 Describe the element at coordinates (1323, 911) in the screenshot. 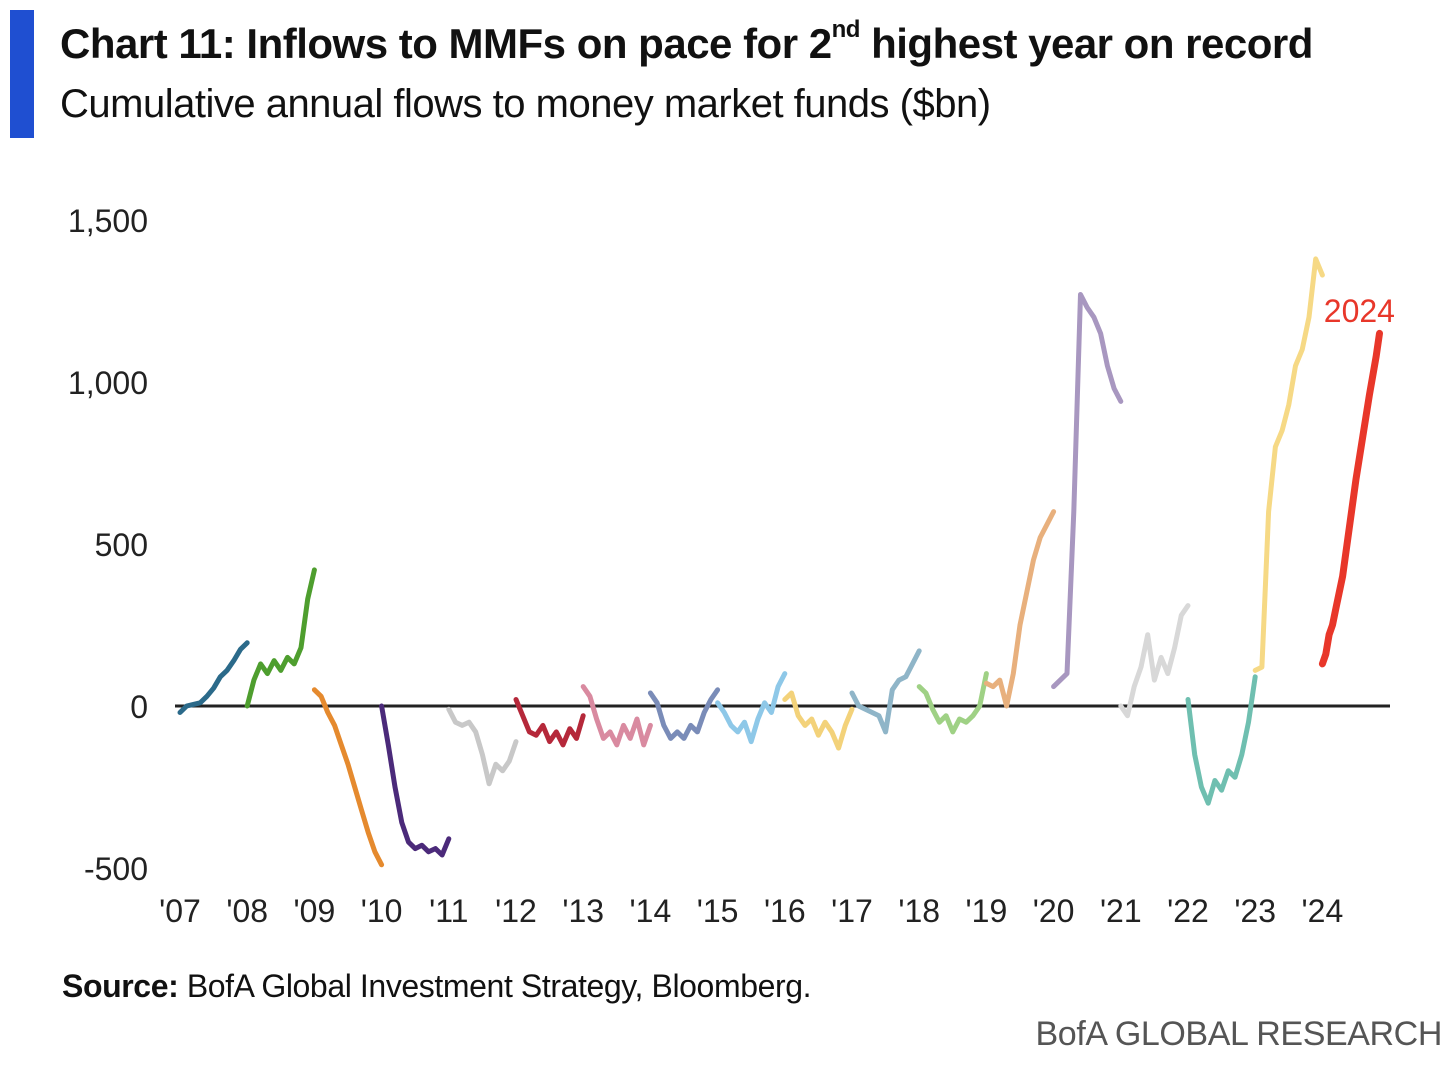

I see `x-tick-label: '24` at that location.